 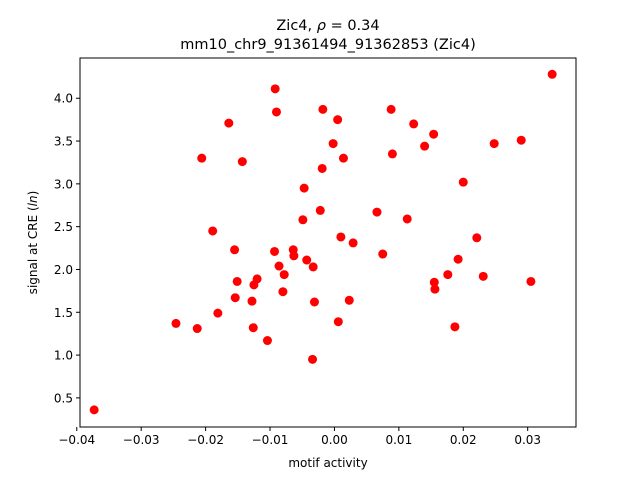 I want to click on x-tick-label: 0.03, so click(x=527, y=440).